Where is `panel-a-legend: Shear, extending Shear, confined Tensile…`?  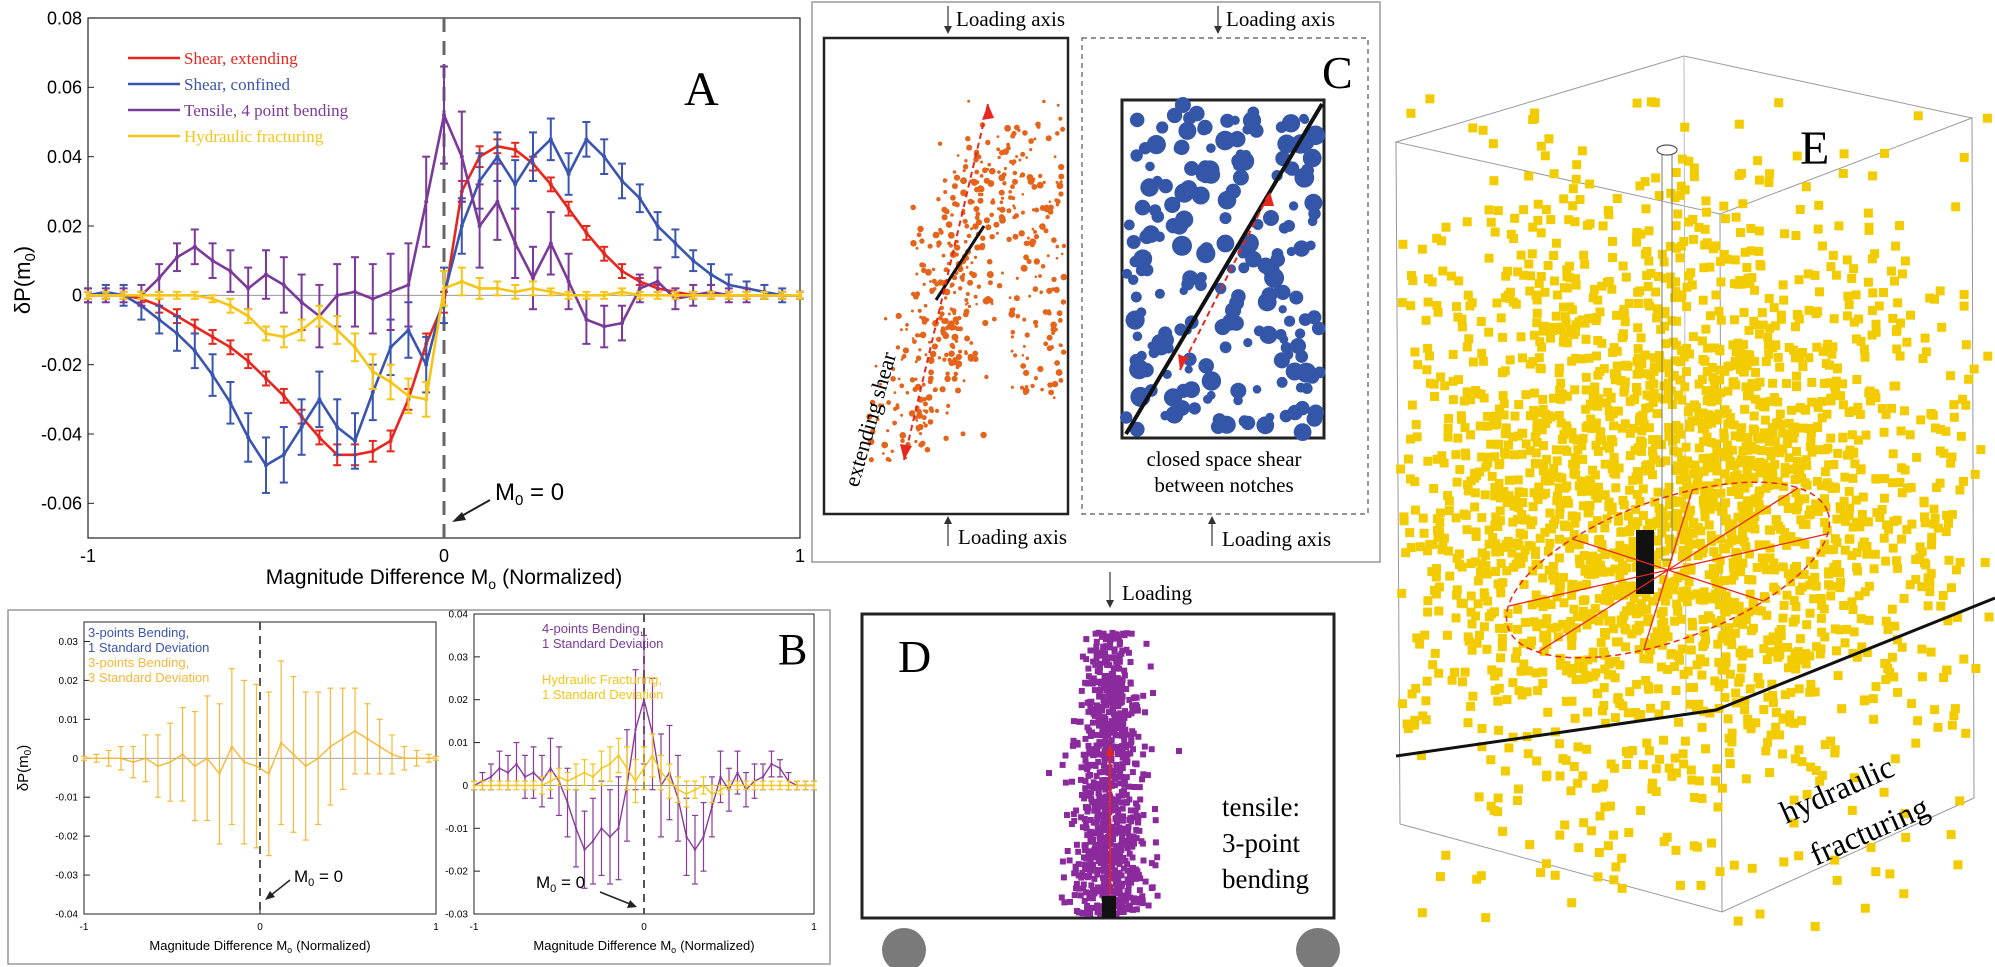
panel-a-legend: Shear, extending Shear, confined Tensile… is located at coordinates (238, 97).